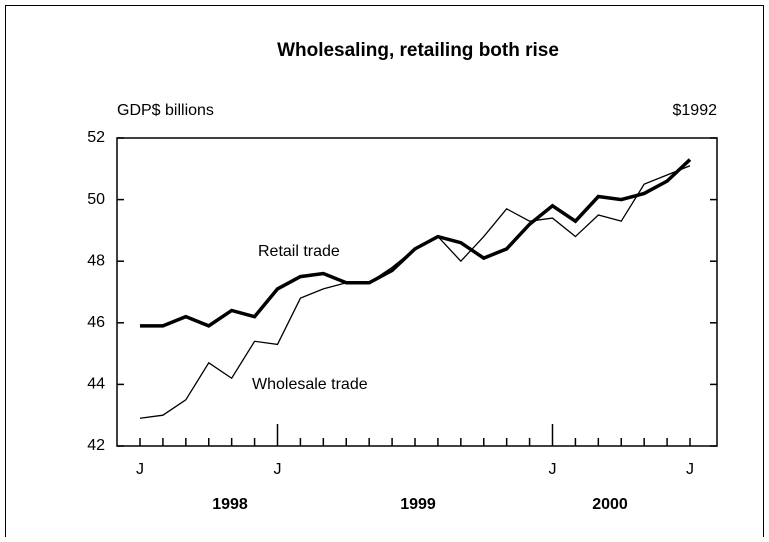 This screenshot has width=769, height=542. Describe the element at coordinates (230, 504) in the screenshot. I see `year-label: 1998` at that location.